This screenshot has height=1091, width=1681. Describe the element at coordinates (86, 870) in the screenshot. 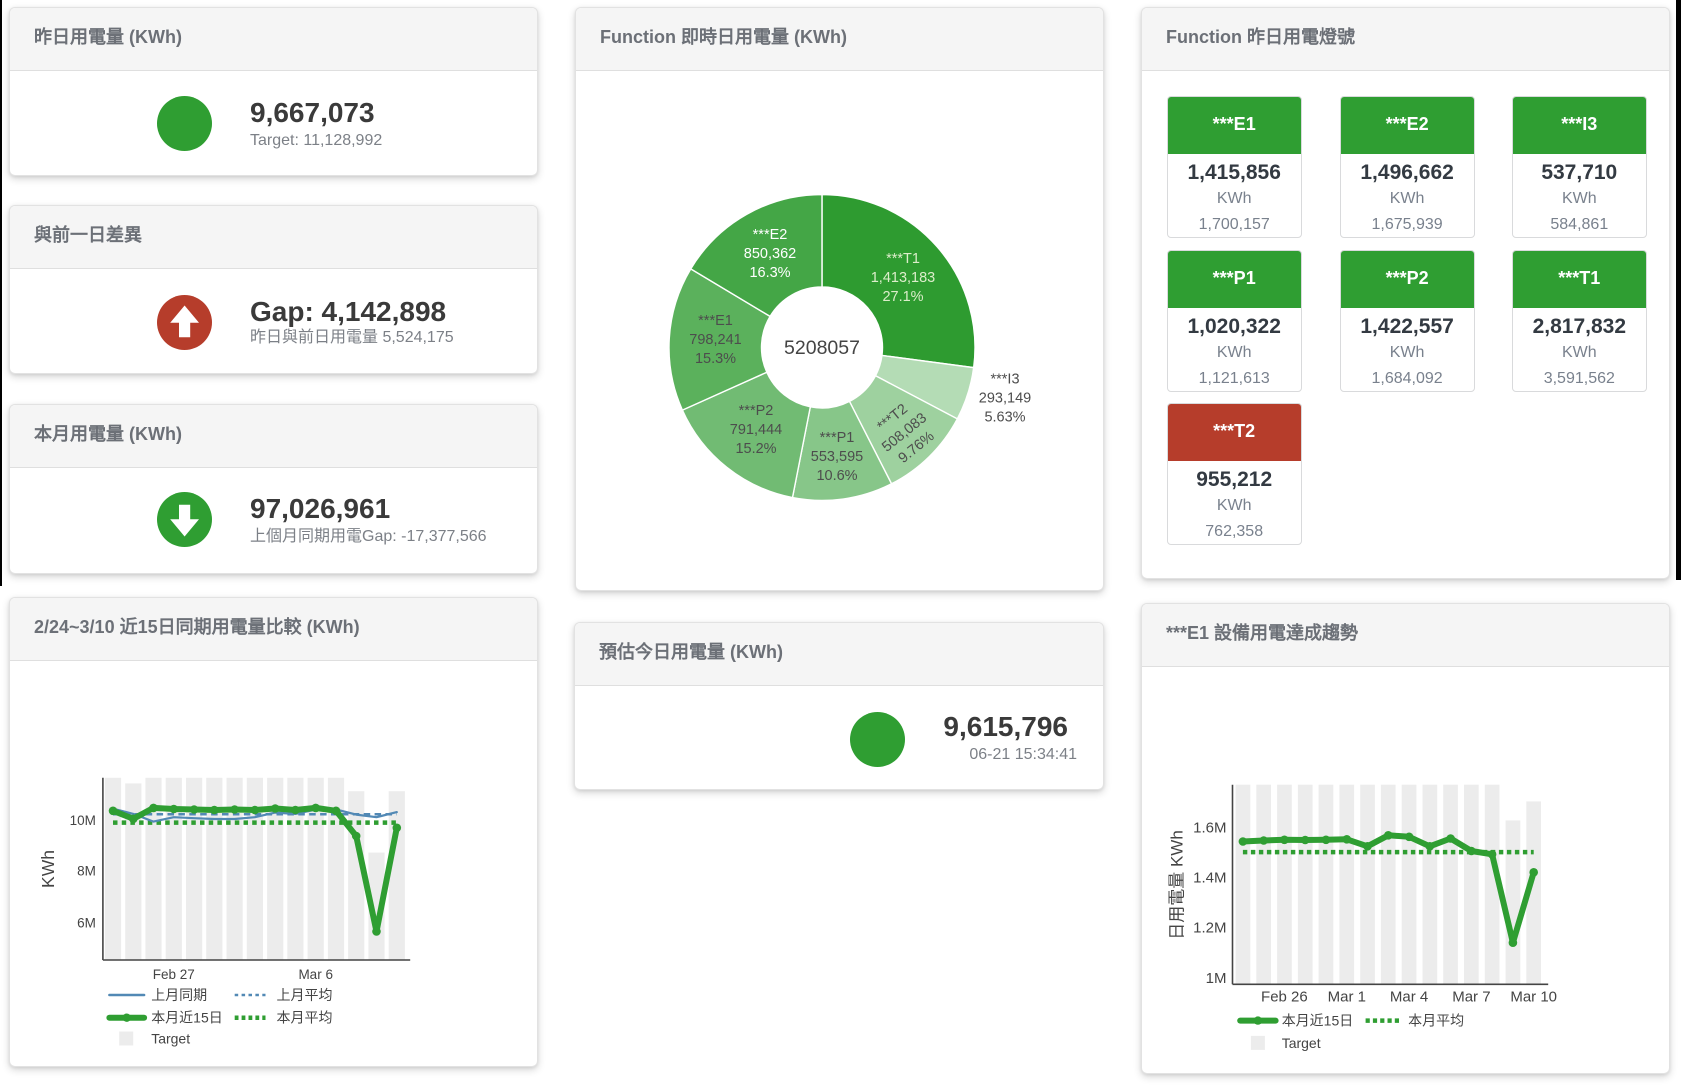

I see `svg-text: 8M` at that location.